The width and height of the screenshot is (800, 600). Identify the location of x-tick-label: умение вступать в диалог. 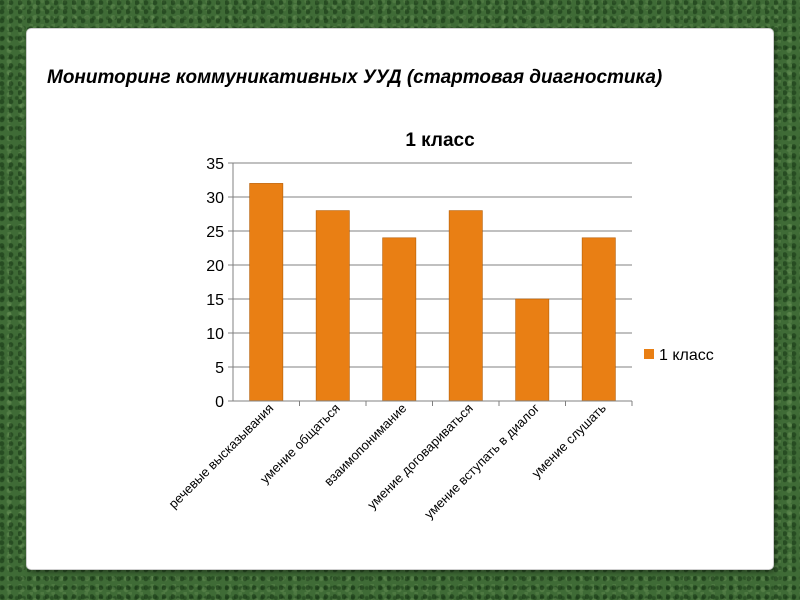
(481, 460).